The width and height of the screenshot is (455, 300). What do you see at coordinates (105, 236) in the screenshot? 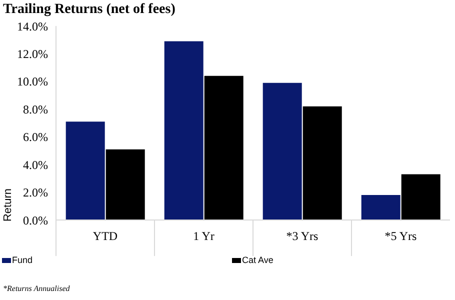
I see `x-tick-label: YTD` at bounding box center [105, 236].